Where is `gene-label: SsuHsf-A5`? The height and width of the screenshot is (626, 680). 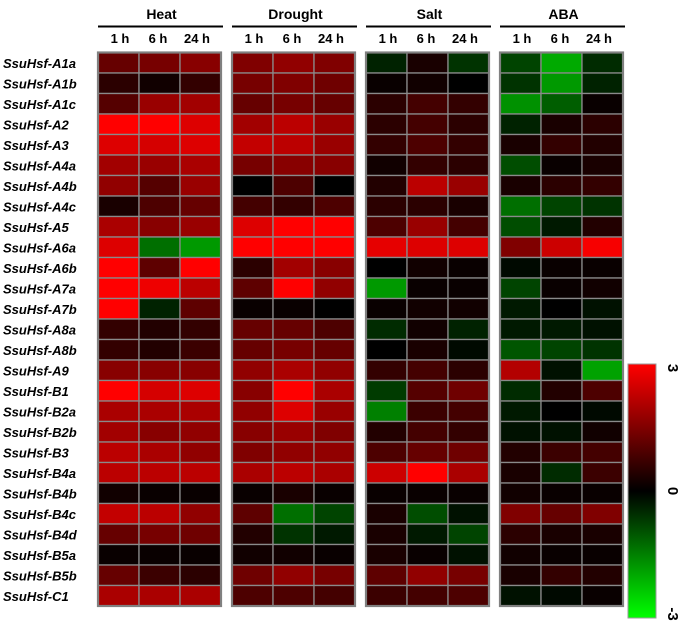 gene-label: SsuHsf-A5 is located at coordinates (36, 227).